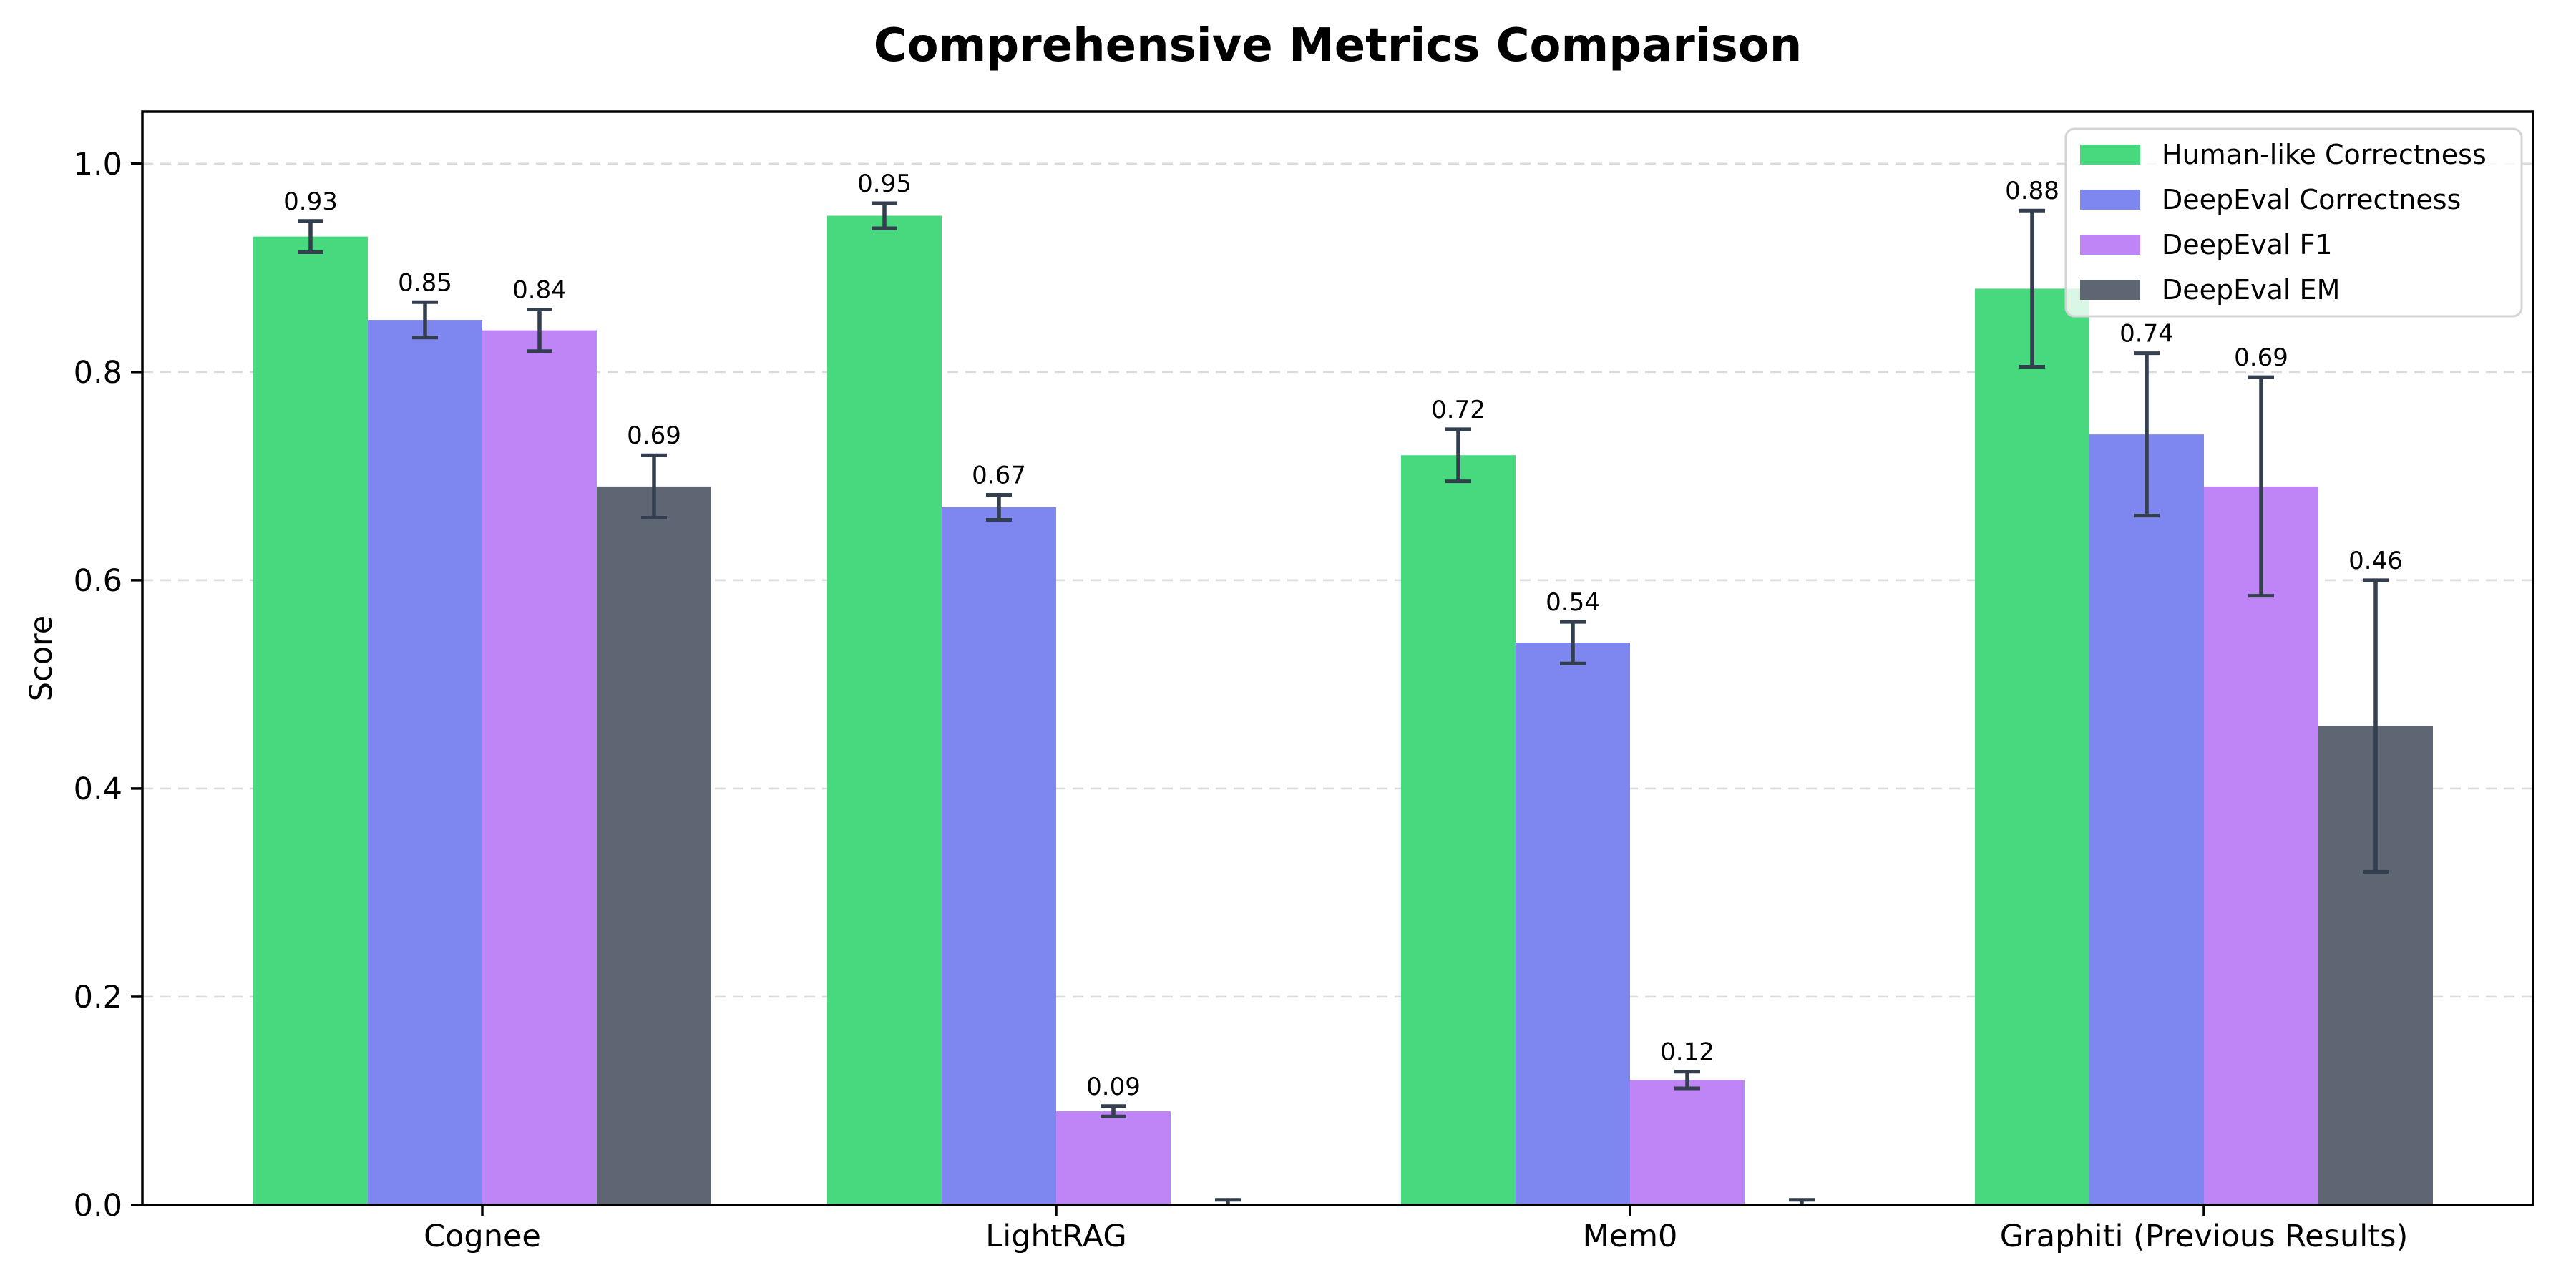 The height and width of the screenshot is (1288, 2576). I want to click on y-tick-label-0.6: 0.6, so click(98, 581).